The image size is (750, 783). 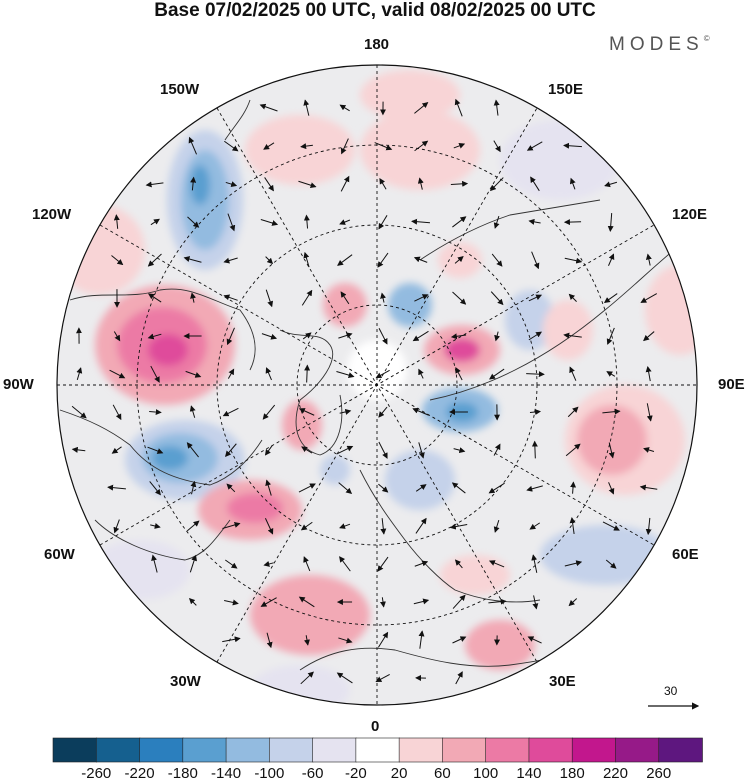 I want to click on colorbar-tick-label: 220, so click(x=615, y=773).